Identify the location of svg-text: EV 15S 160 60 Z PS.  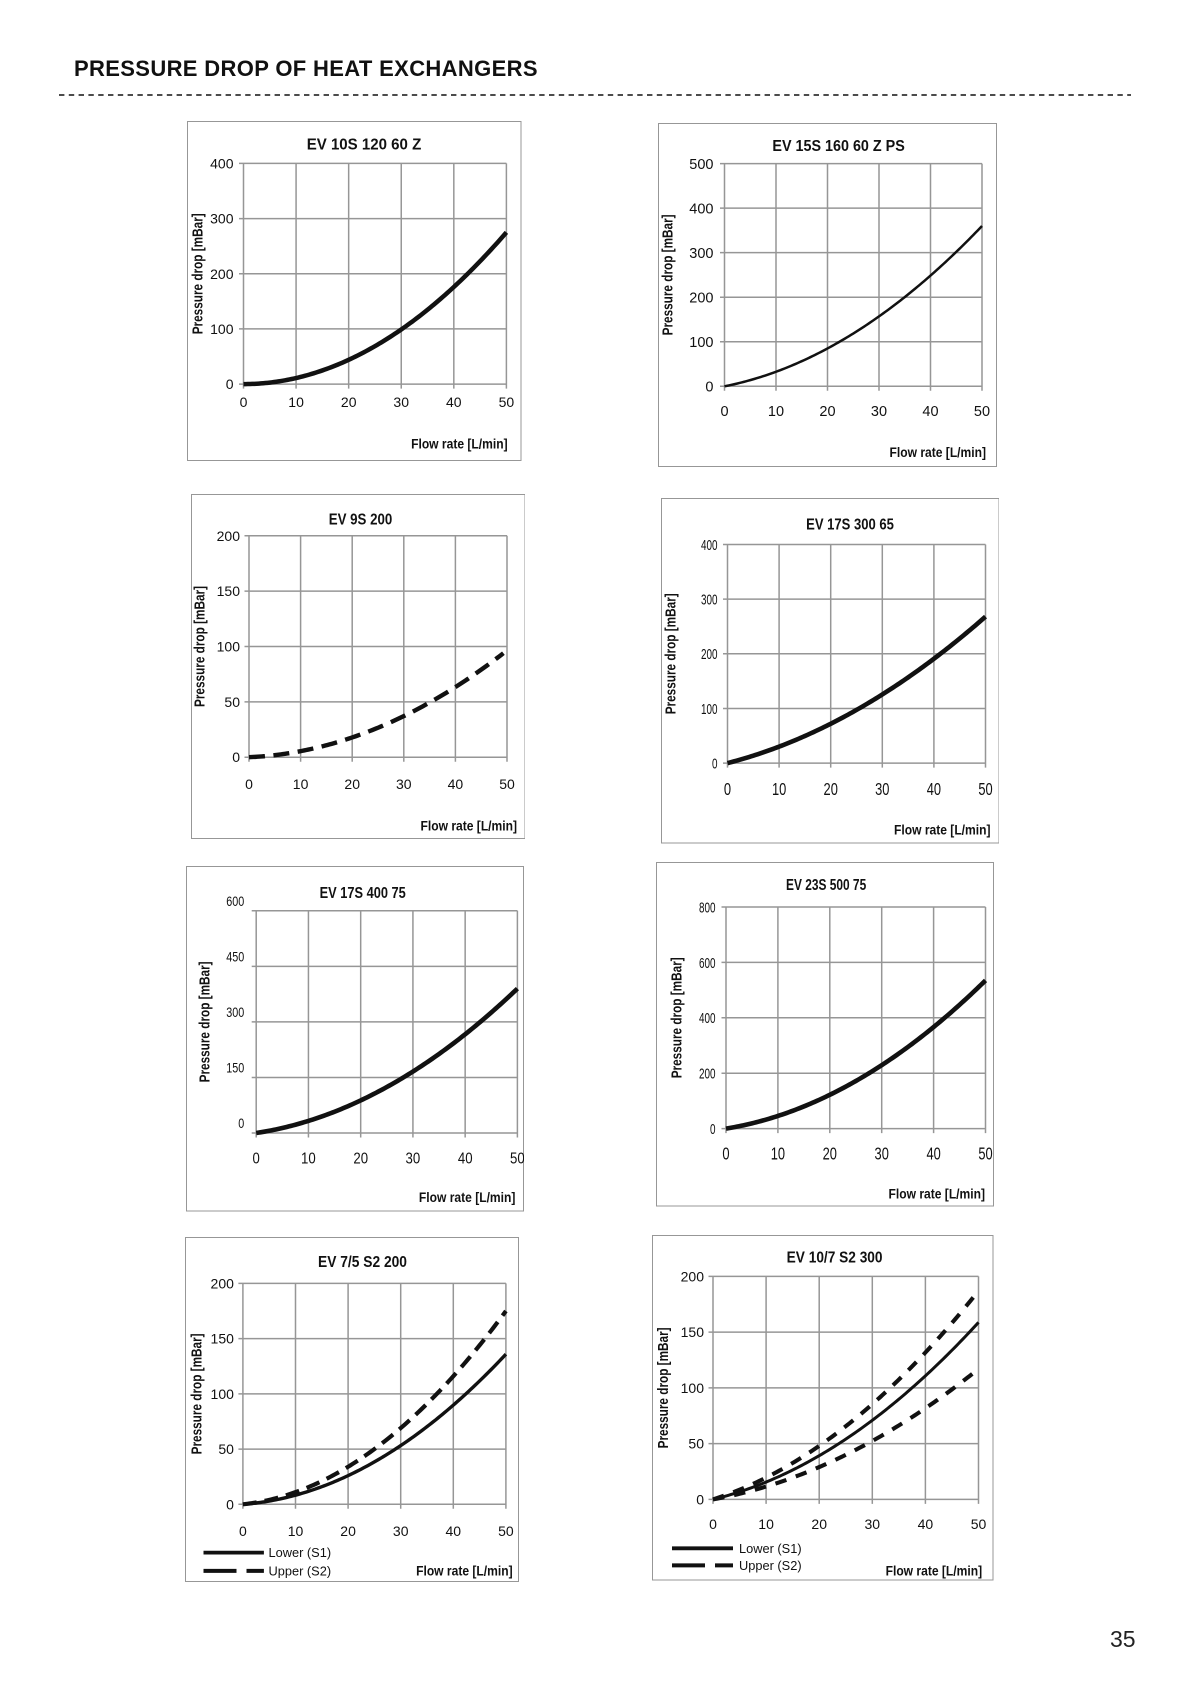
(838, 146).